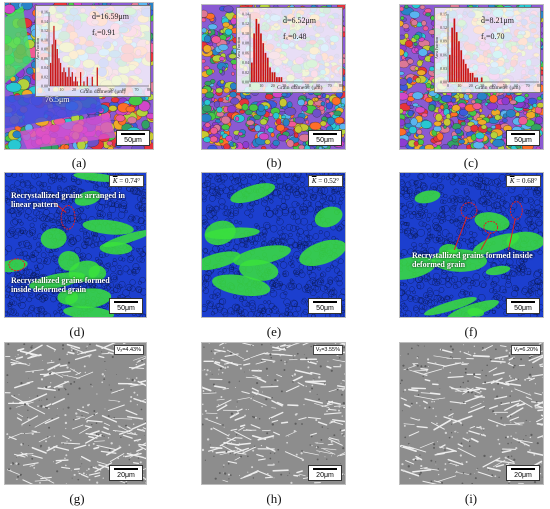  I want to click on scale-bar-e: 50μm, so click(325, 306).